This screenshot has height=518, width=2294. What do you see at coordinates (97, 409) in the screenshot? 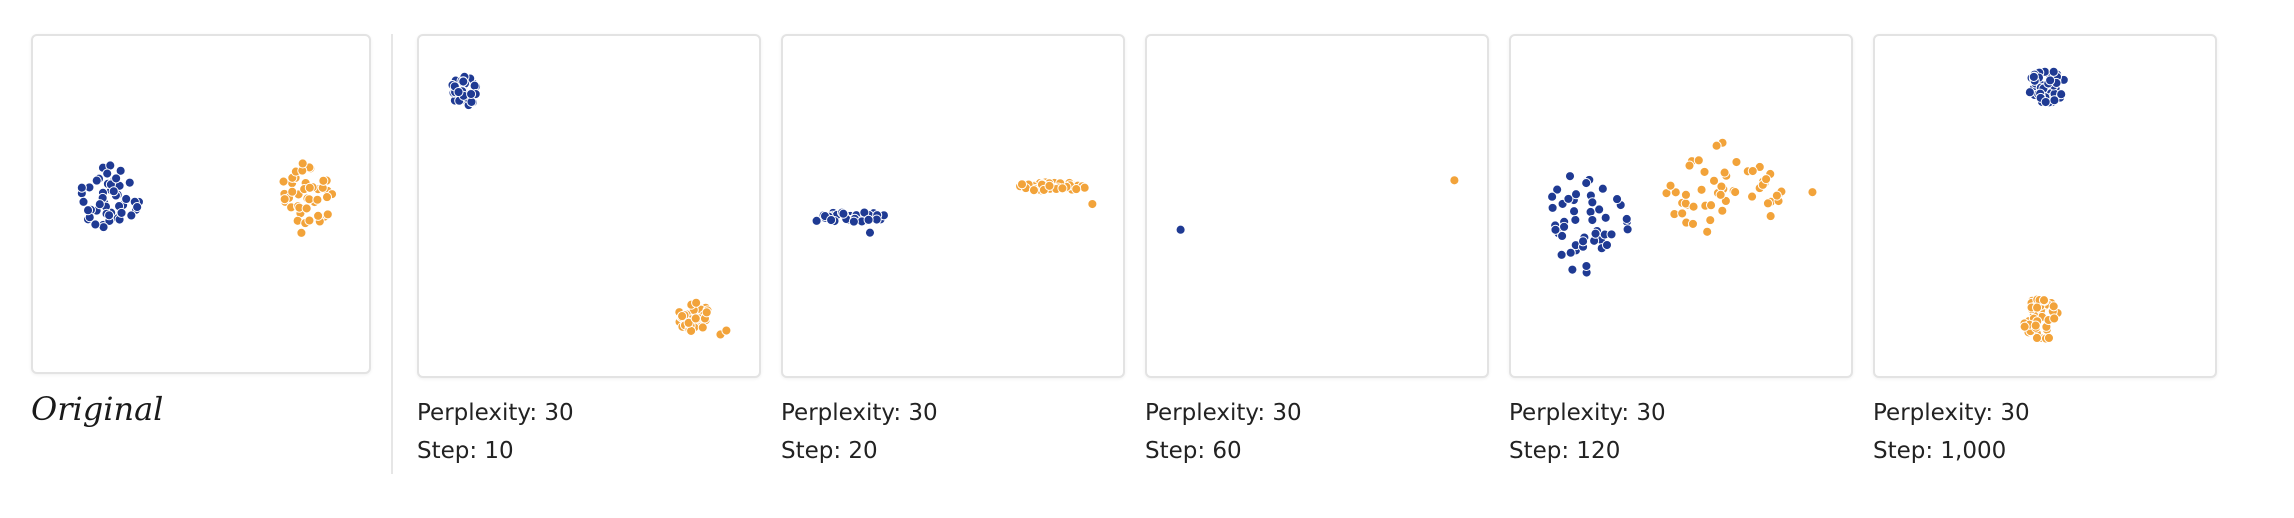
I see `original-label: Original` at bounding box center [97, 409].